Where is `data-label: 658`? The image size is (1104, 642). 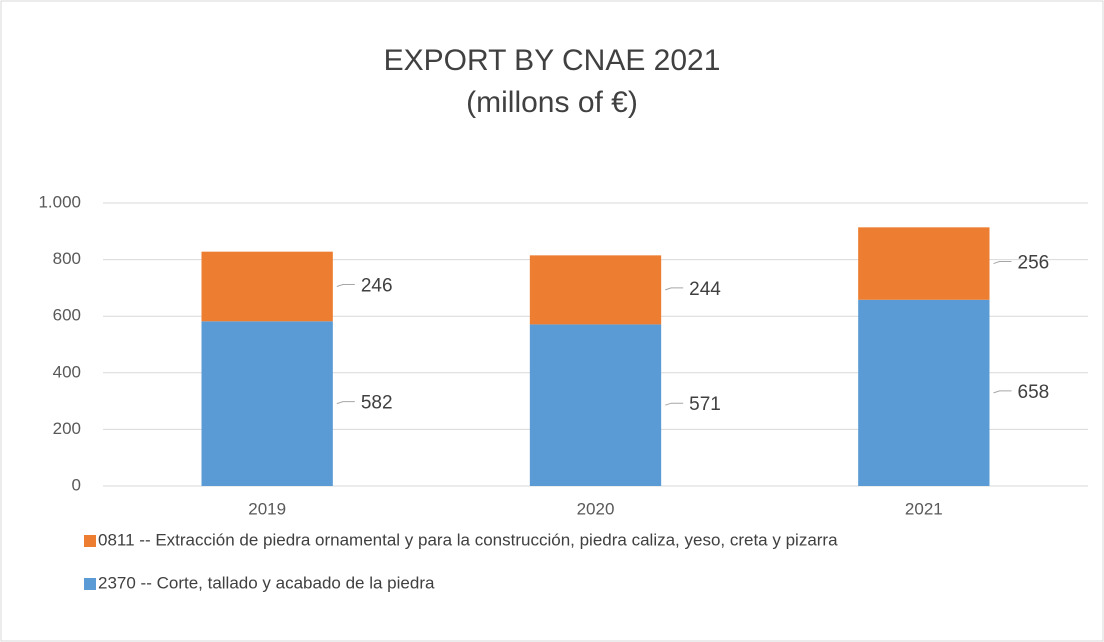 data-label: 658 is located at coordinates (1034, 392).